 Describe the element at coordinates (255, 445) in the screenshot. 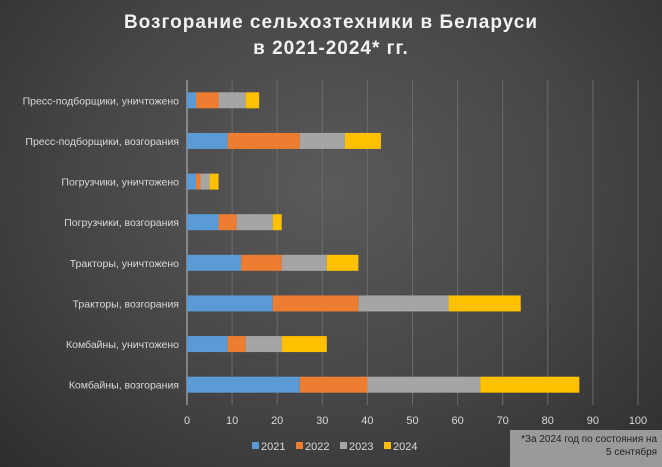

I see `legend-swatch-2021` at that location.